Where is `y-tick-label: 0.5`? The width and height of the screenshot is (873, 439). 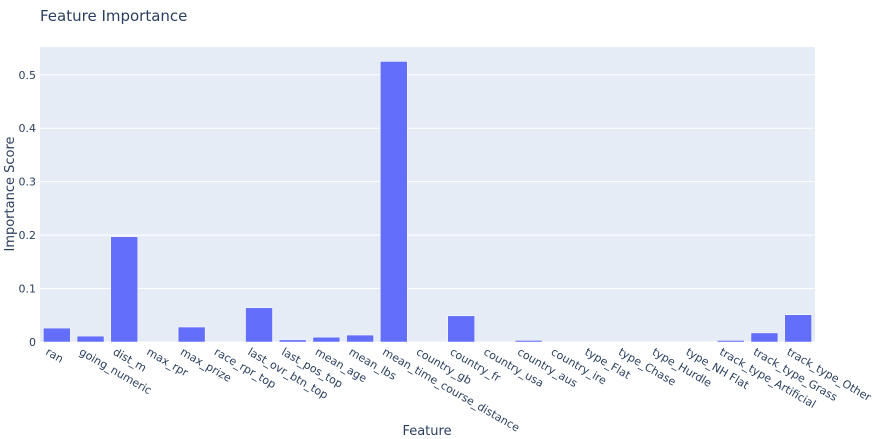
y-tick-label: 0.5 is located at coordinates (28, 75).